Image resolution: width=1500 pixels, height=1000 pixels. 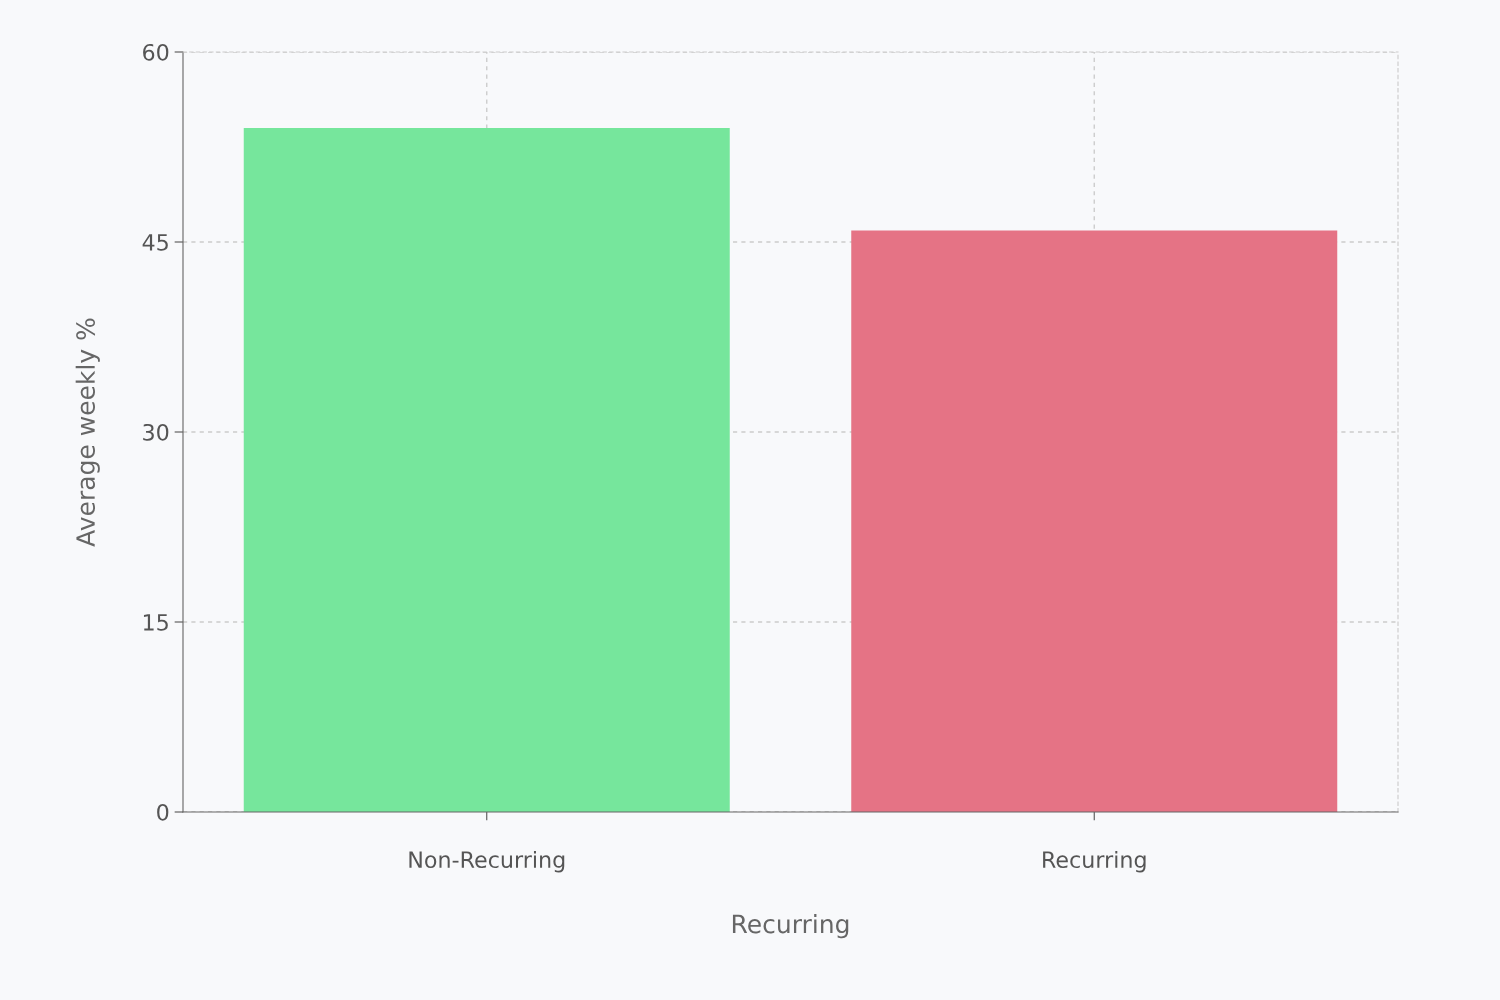 What do you see at coordinates (790, 926) in the screenshot?
I see `x-axis-title: Recurring` at bounding box center [790, 926].